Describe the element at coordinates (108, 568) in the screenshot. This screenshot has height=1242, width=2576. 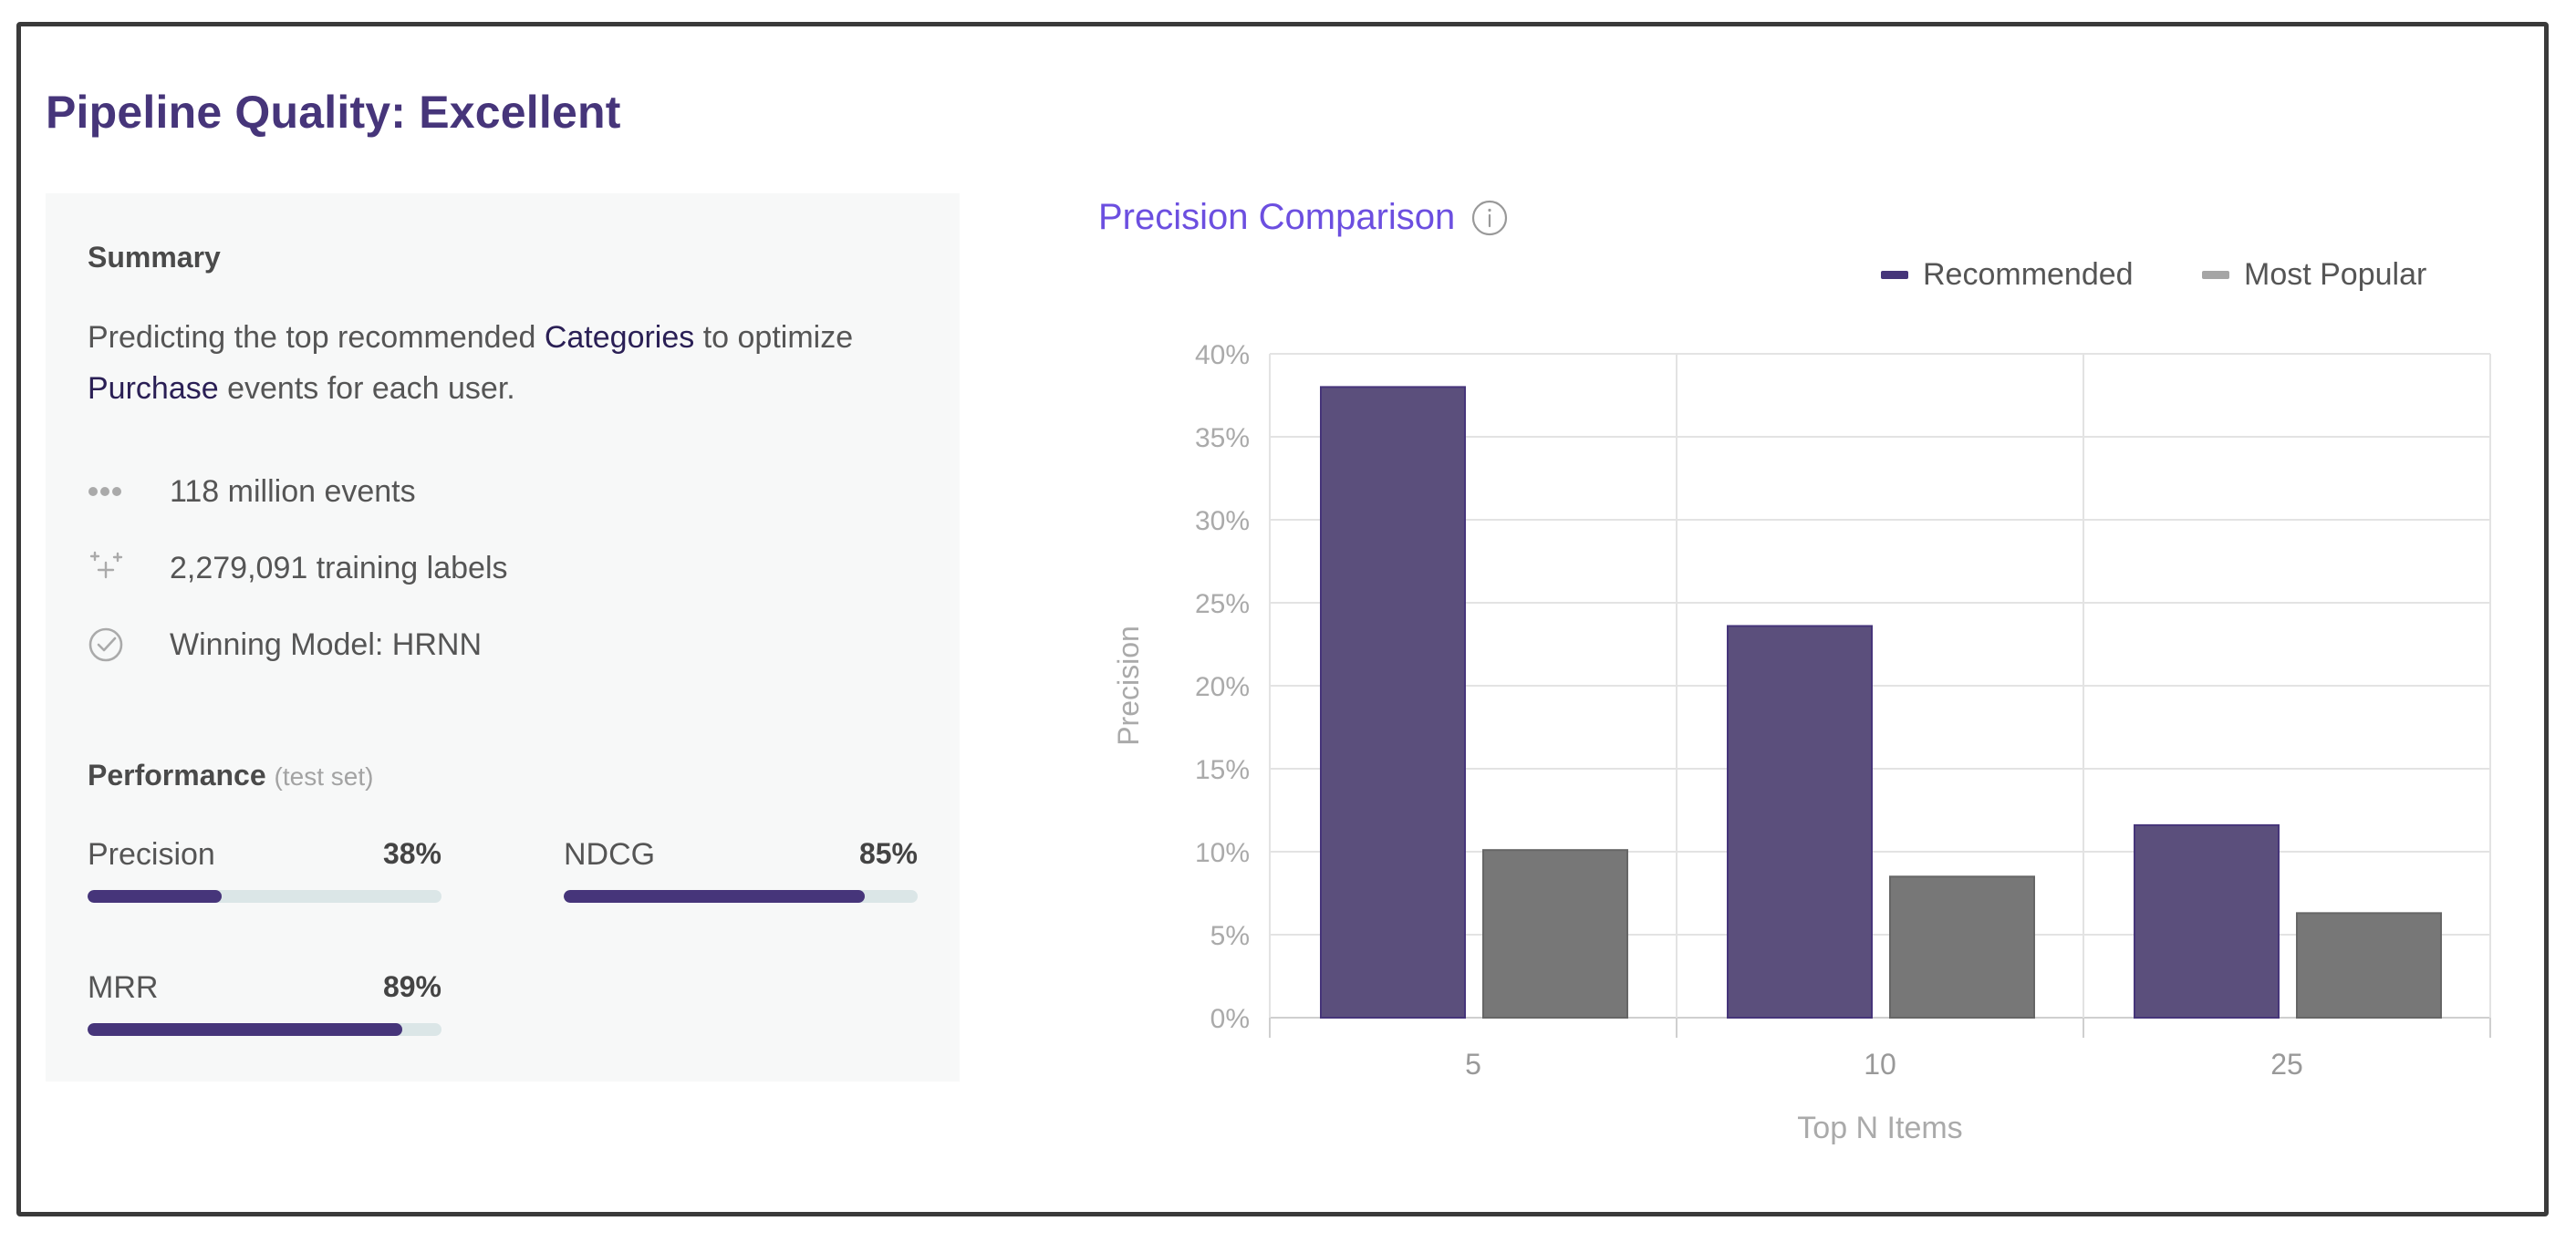
I see `sparkle-icon` at that location.